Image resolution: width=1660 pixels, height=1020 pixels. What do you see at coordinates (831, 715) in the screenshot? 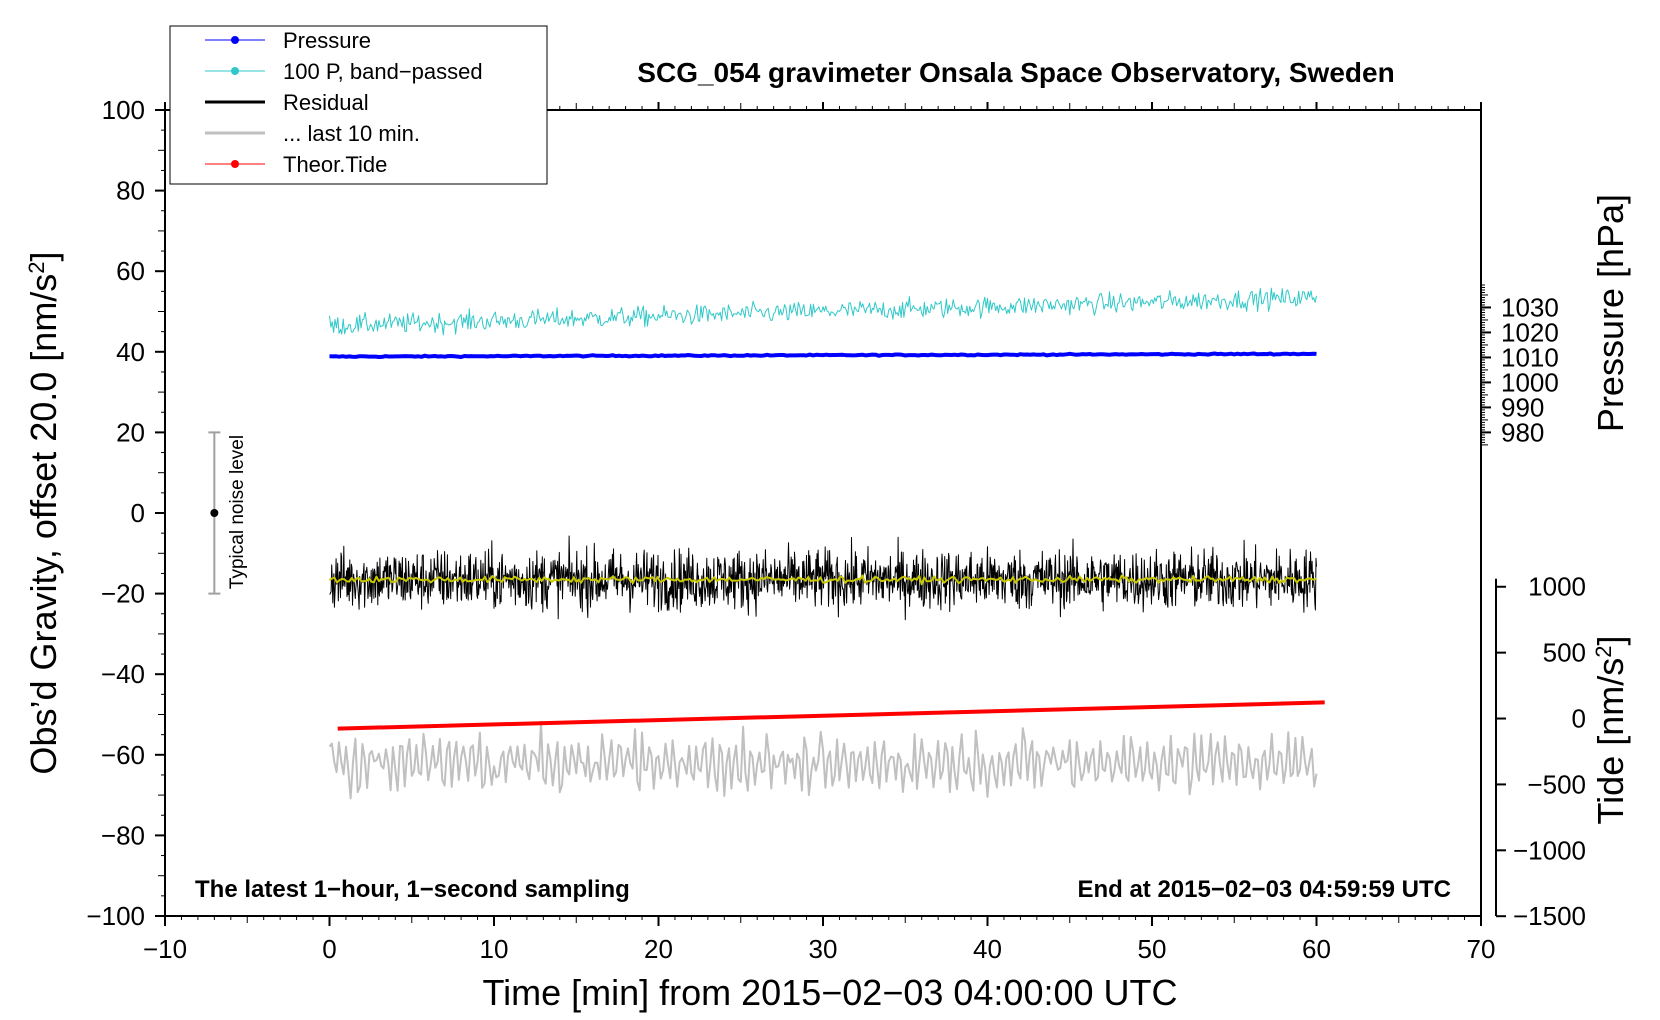
I see `series-theor-tide` at bounding box center [831, 715].